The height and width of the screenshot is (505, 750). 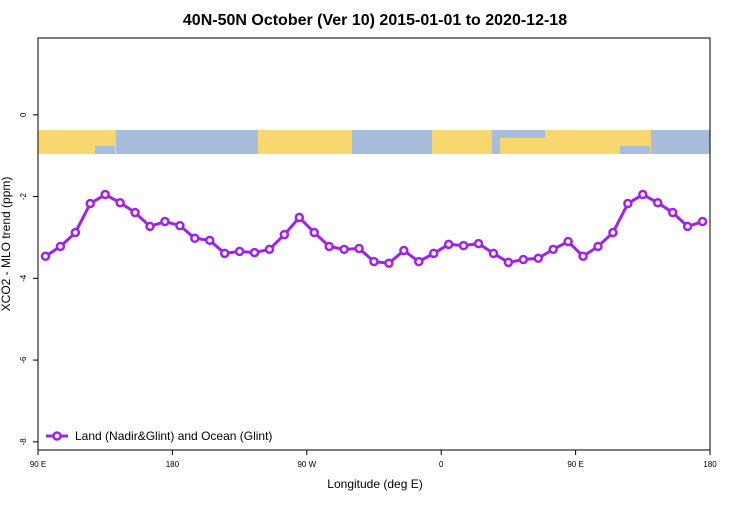 I want to click on y-tick-label: -8, so click(x=23, y=442).